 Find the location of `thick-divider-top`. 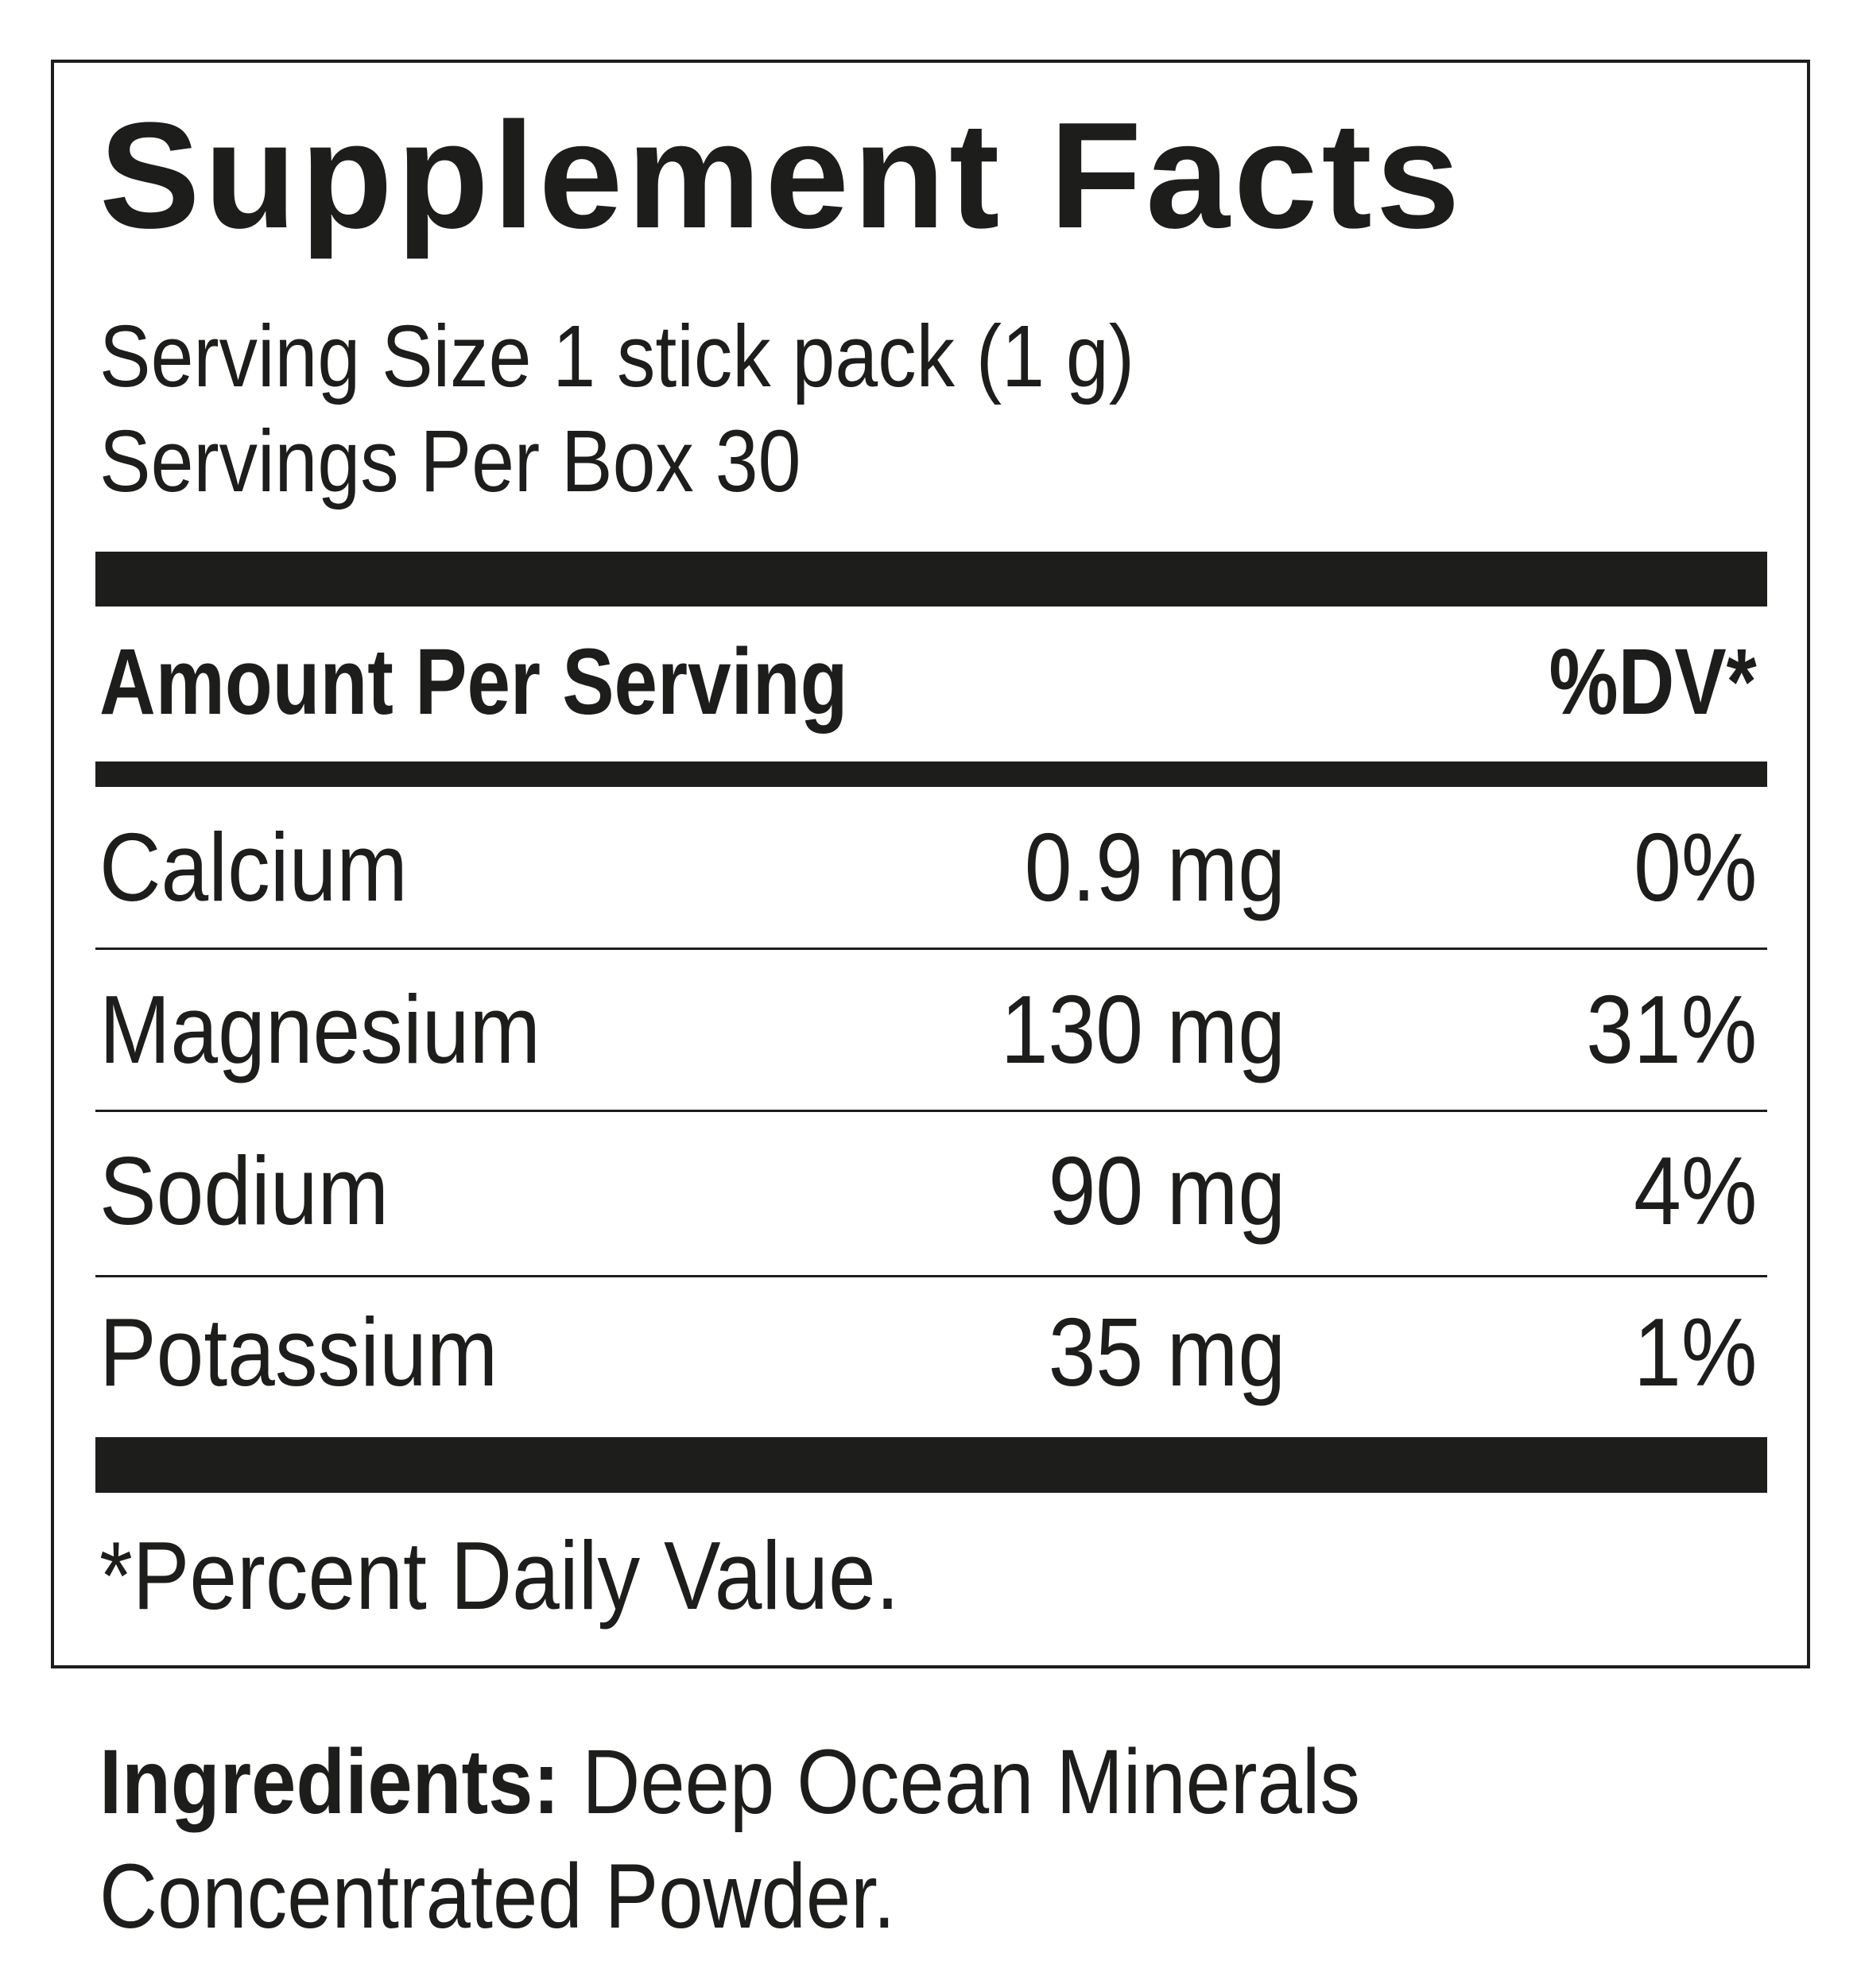

thick-divider-top is located at coordinates (931, 579).